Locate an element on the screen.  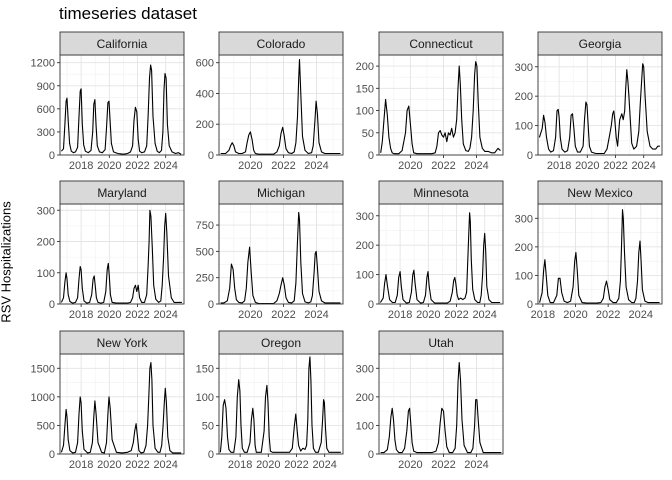
panel-connecticut-series-line is located at coordinates (440, 108).